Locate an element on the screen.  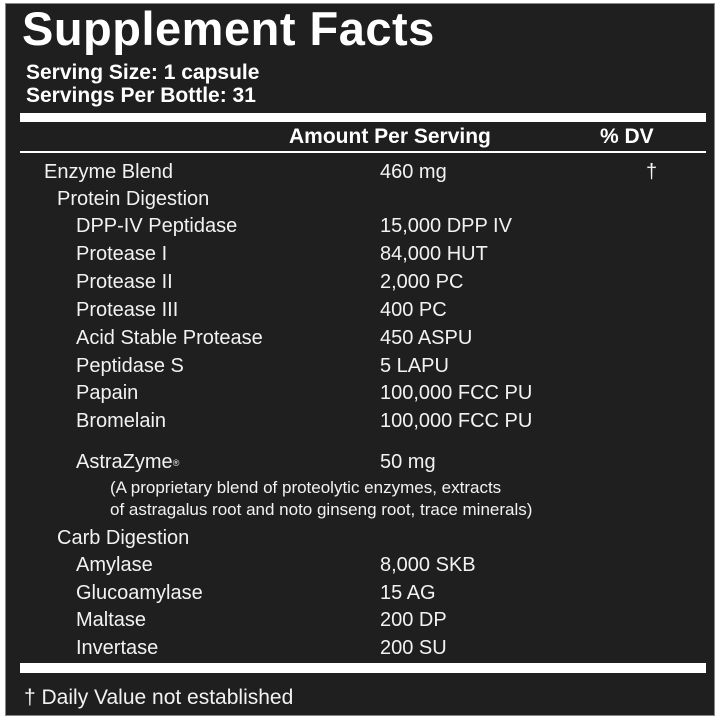
ingredient-amount: 400 PC is located at coordinates (413, 310).